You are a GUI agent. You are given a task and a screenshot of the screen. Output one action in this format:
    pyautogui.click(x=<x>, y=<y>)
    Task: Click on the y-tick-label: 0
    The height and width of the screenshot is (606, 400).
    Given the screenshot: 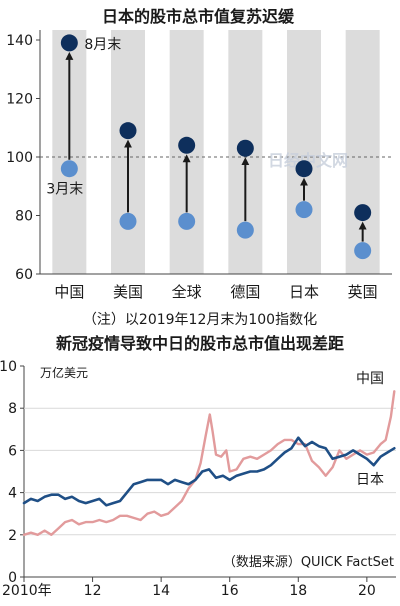 What is the action you would take?
    pyautogui.click(x=12, y=578)
    